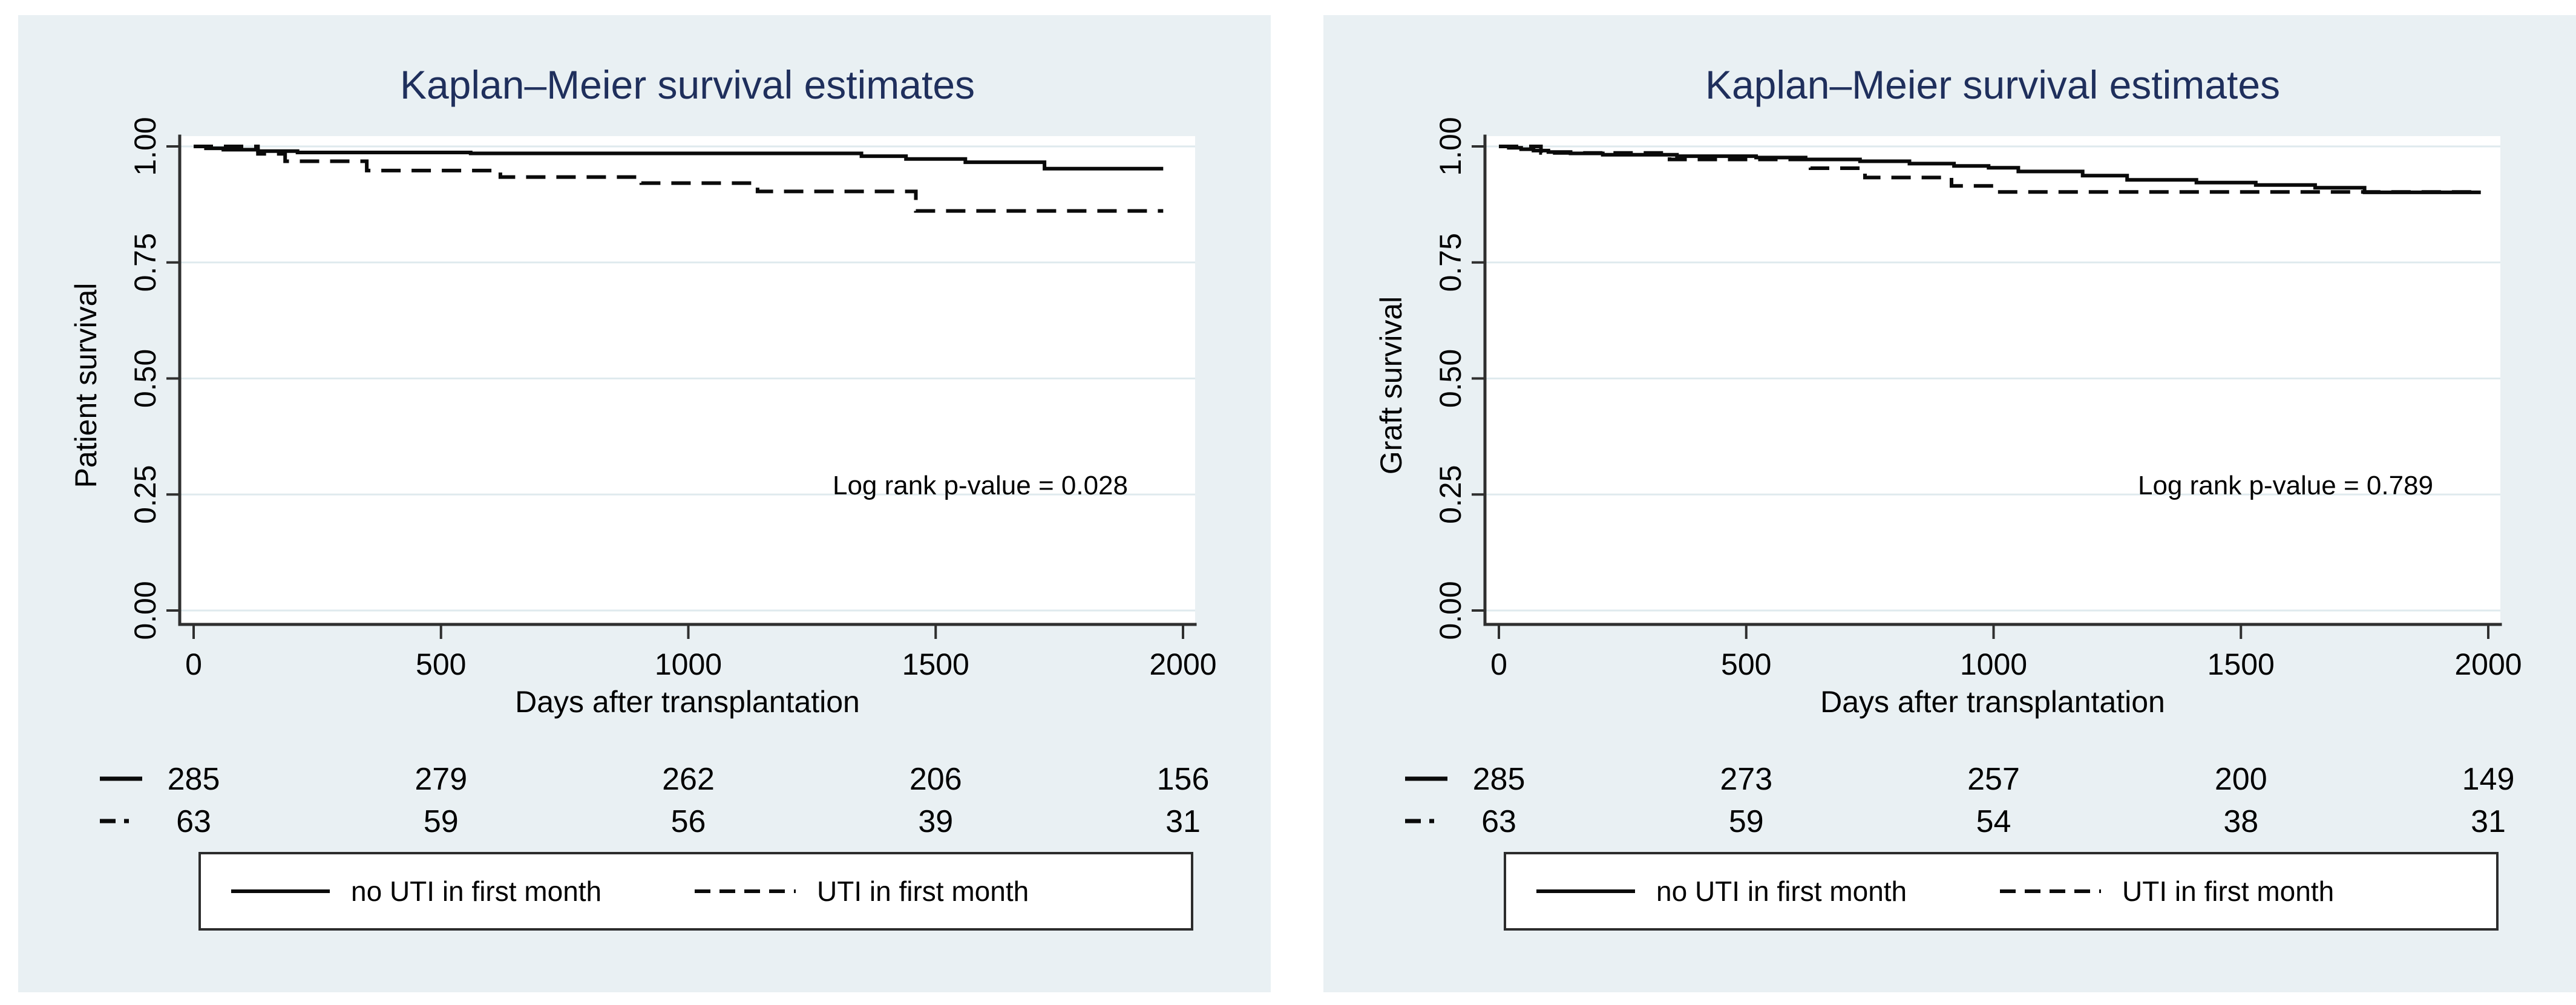 This screenshot has height=1005, width=2576. I want to click on at-risk-count: 56, so click(688, 822).